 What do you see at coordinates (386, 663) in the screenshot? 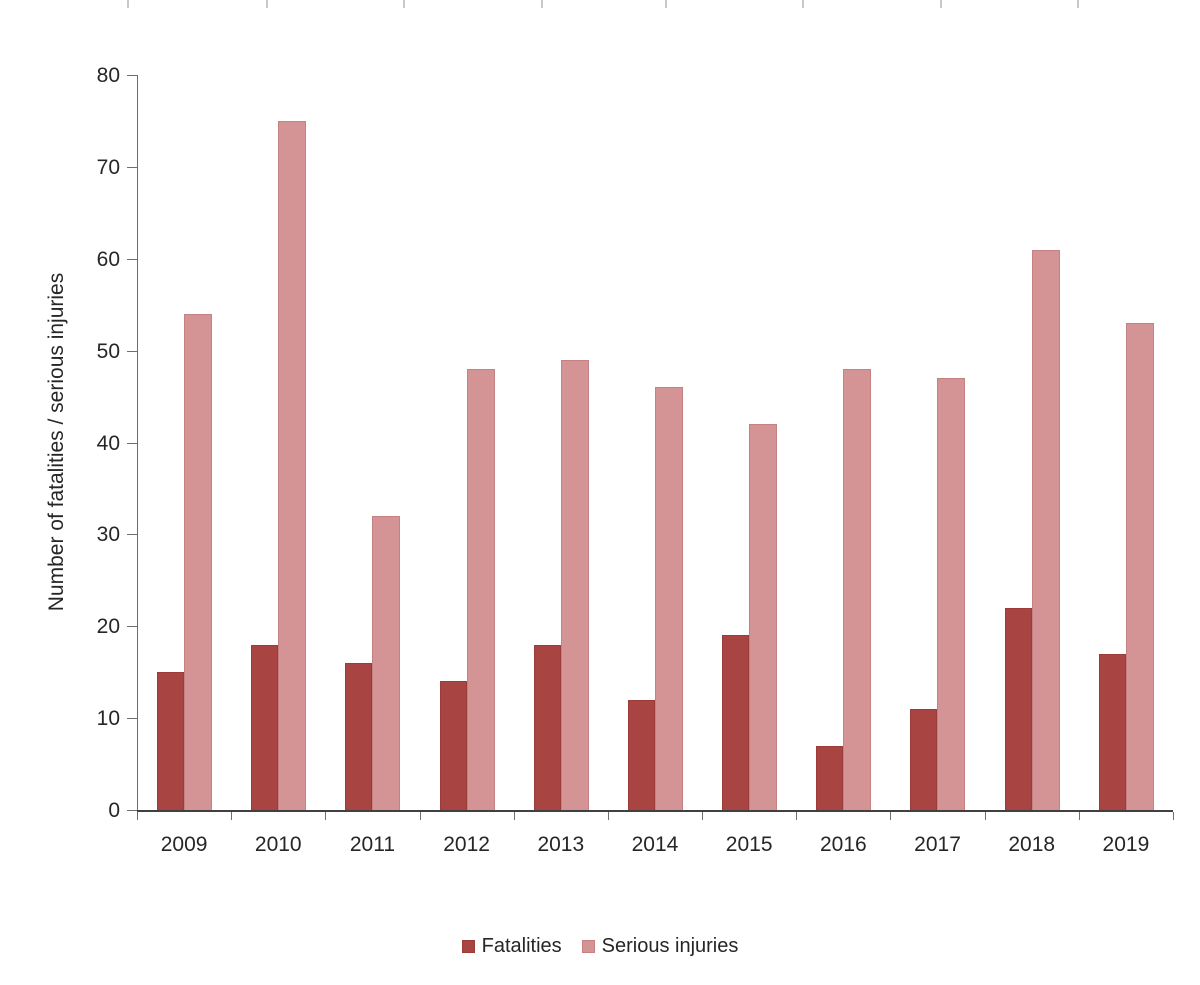
I see `bar-serious-injuries-2011` at bounding box center [386, 663].